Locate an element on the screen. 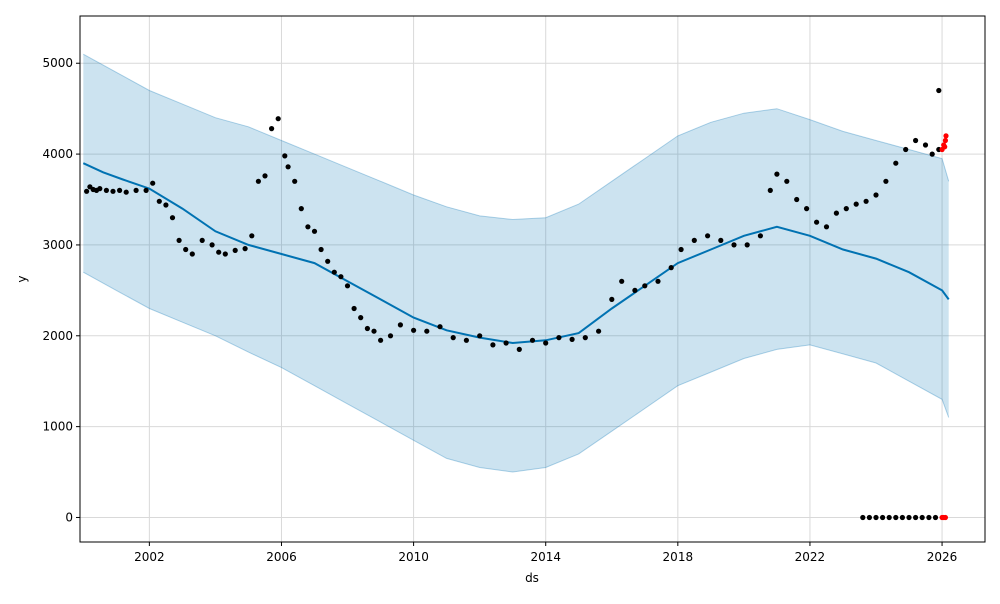 The image size is (1000, 604). x-tick-label: 2010 is located at coordinates (413, 557).